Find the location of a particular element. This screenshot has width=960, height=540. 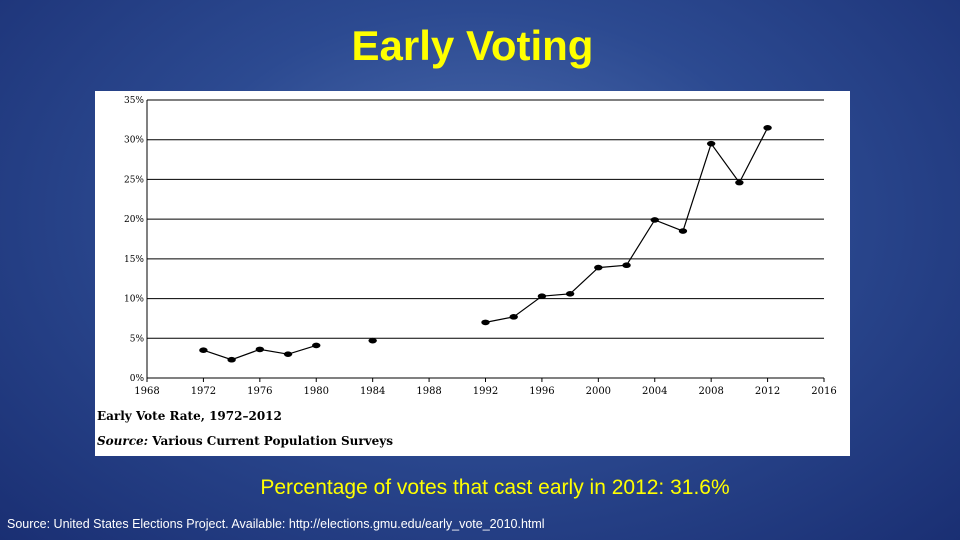

x-tick-label: 1968 is located at coordinates (146, 391).